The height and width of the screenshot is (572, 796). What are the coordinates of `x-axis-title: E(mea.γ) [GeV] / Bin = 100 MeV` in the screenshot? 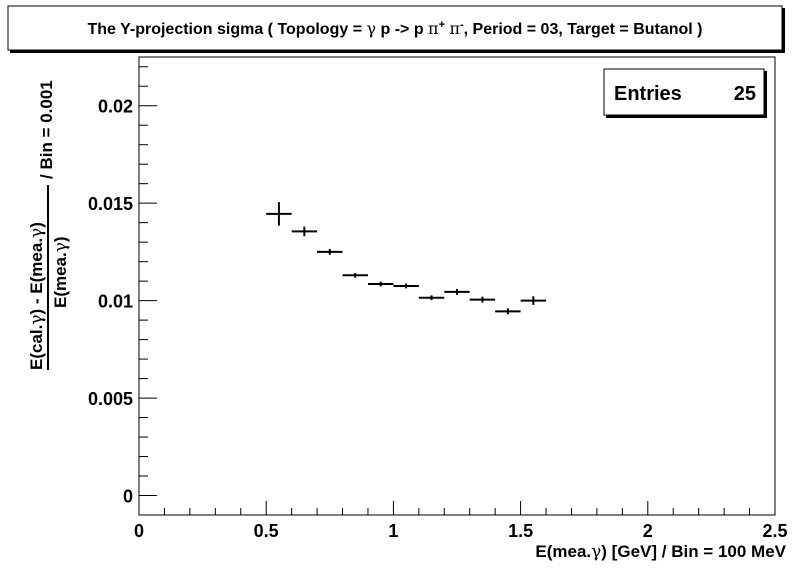 It's located at (660, 552).